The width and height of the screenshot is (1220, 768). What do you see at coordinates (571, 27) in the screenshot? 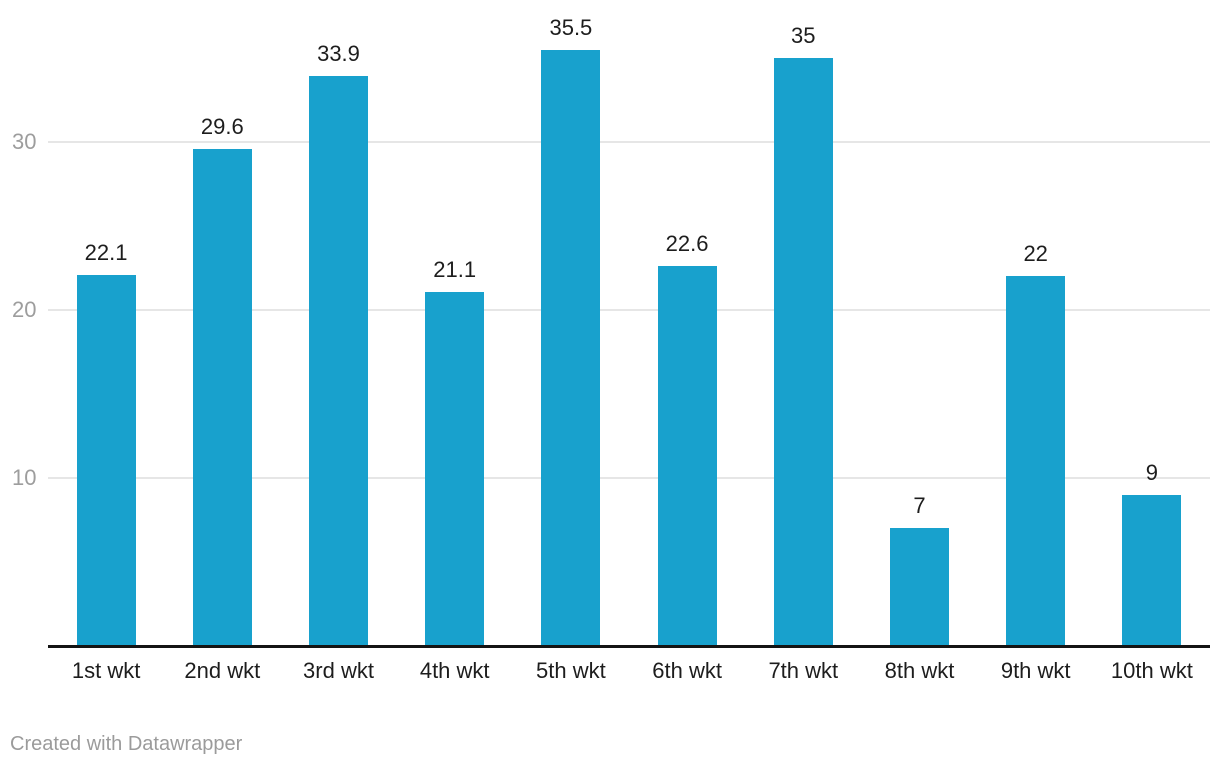
I see `bar-value-label: 35.5` at bounding box center [571, 27].